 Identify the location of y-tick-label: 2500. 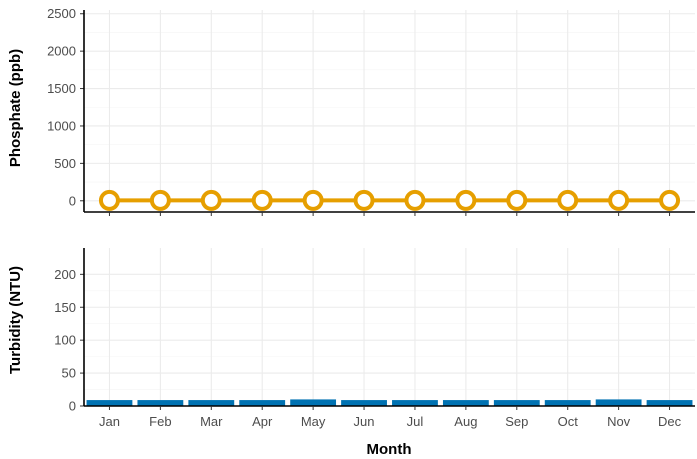
(61, 13).